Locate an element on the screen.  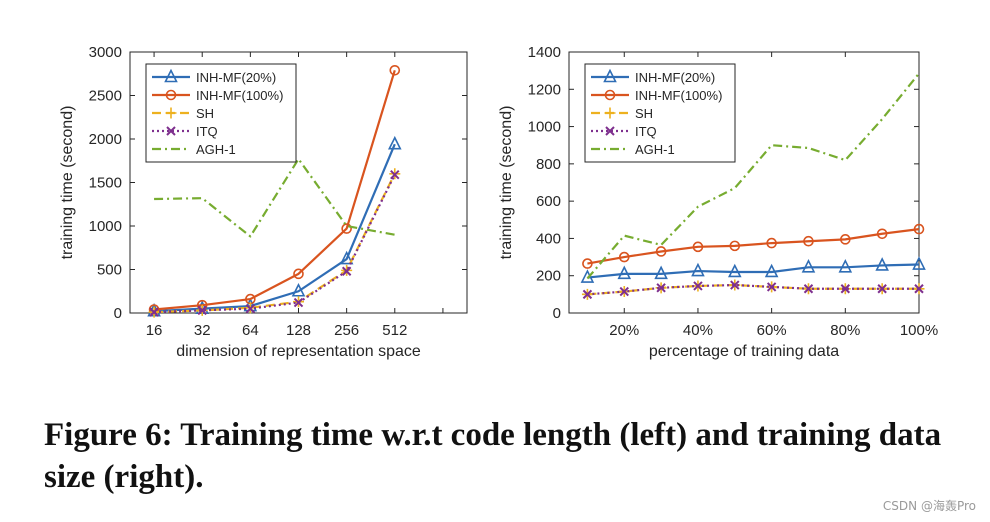
right-chart-legend-marker-INH-MF(20%) is located at coordinates (610, 75).